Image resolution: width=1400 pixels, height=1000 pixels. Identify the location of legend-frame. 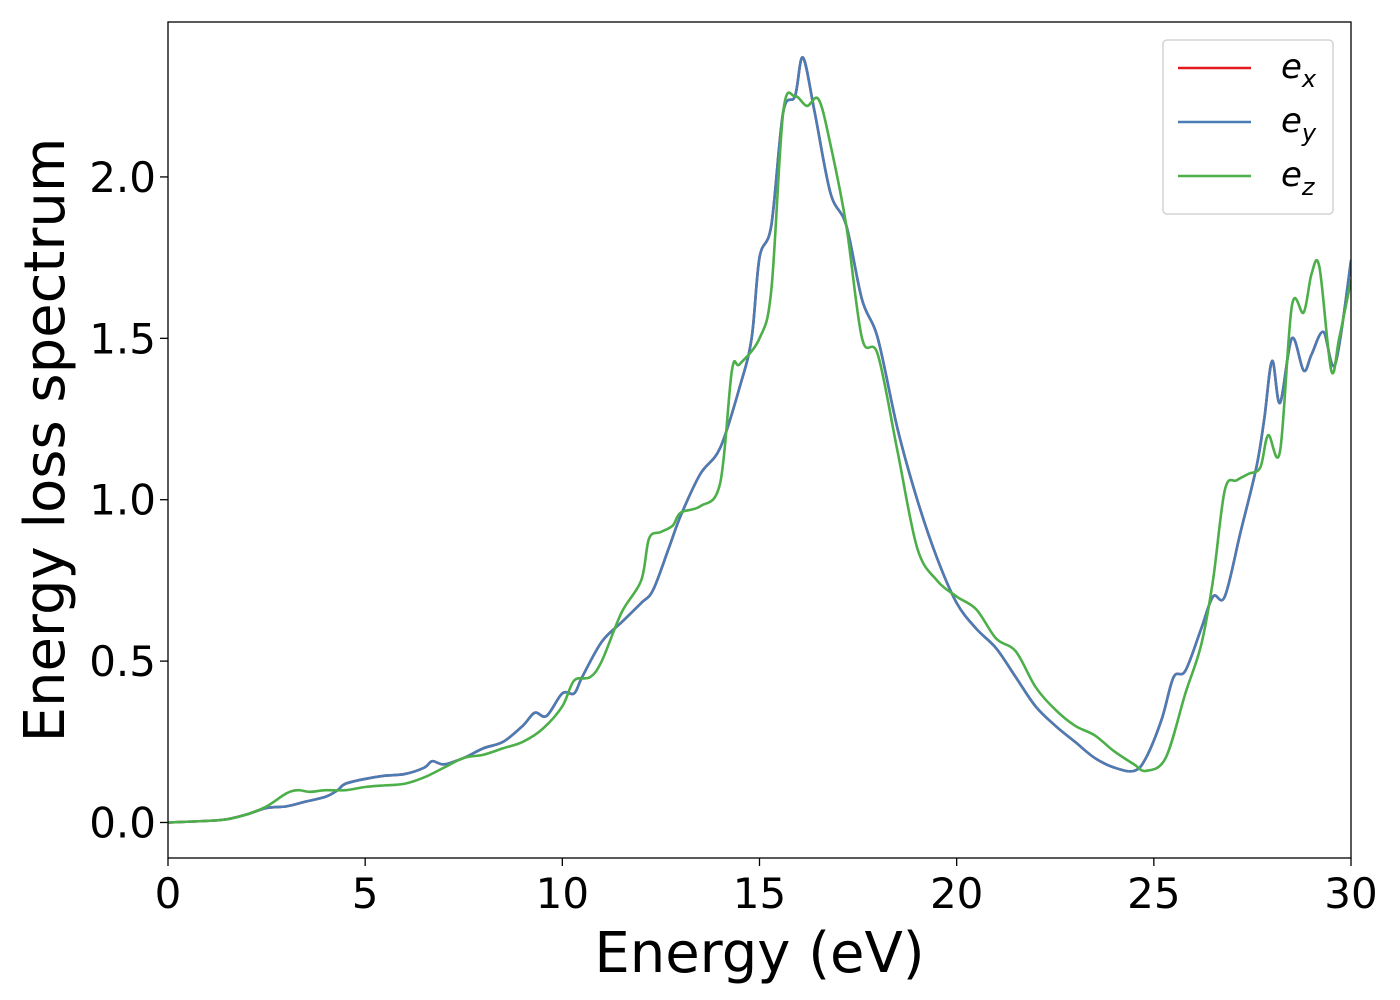
(1248, 127).